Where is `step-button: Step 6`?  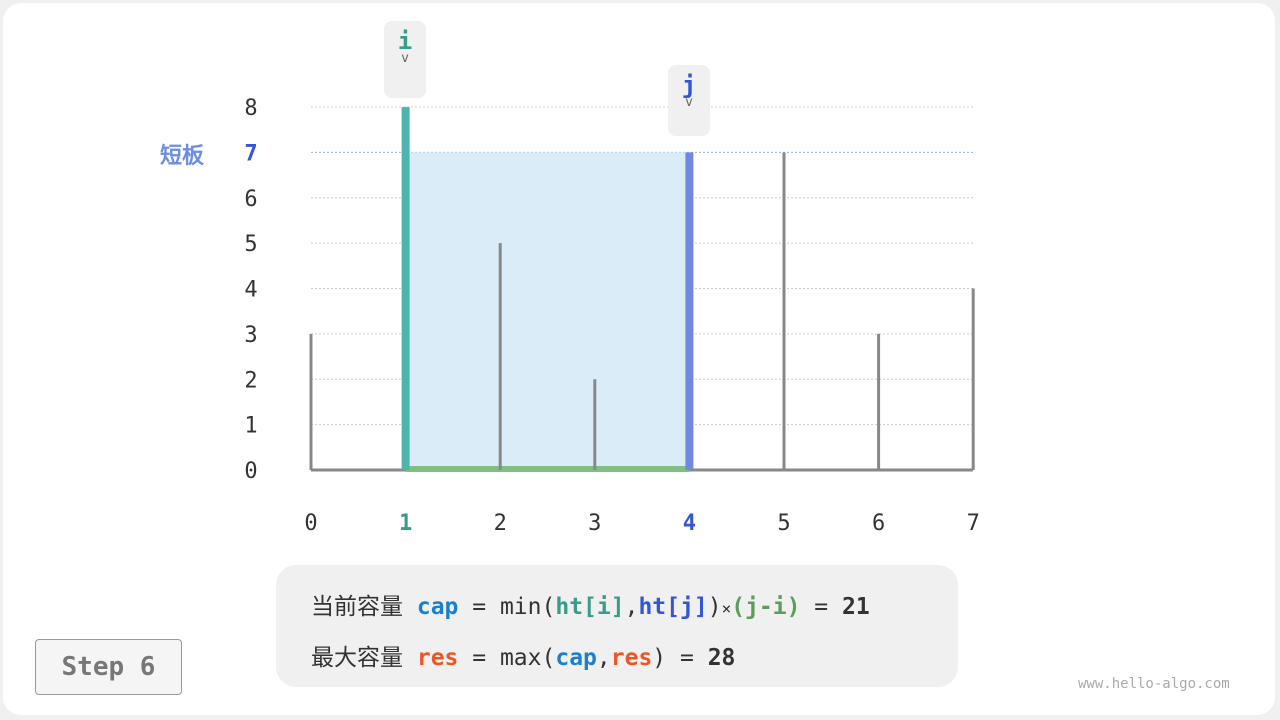
step-button: Step 6 is located at coordinates (108, 667).